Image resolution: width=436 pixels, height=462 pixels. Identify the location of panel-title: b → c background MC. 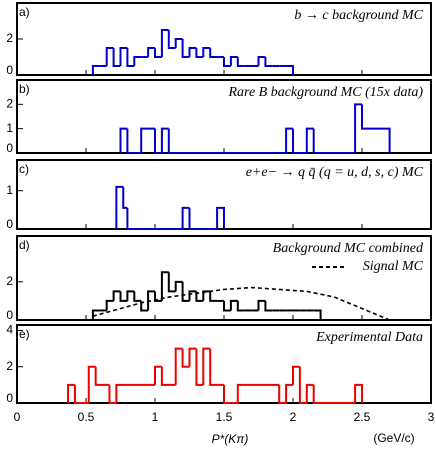
(358, 15).